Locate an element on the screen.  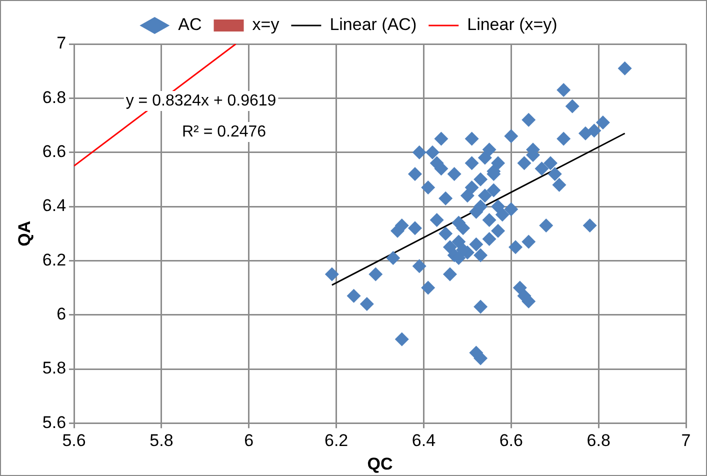
y-tick-label: 7 is located at coordinates (61, 43).